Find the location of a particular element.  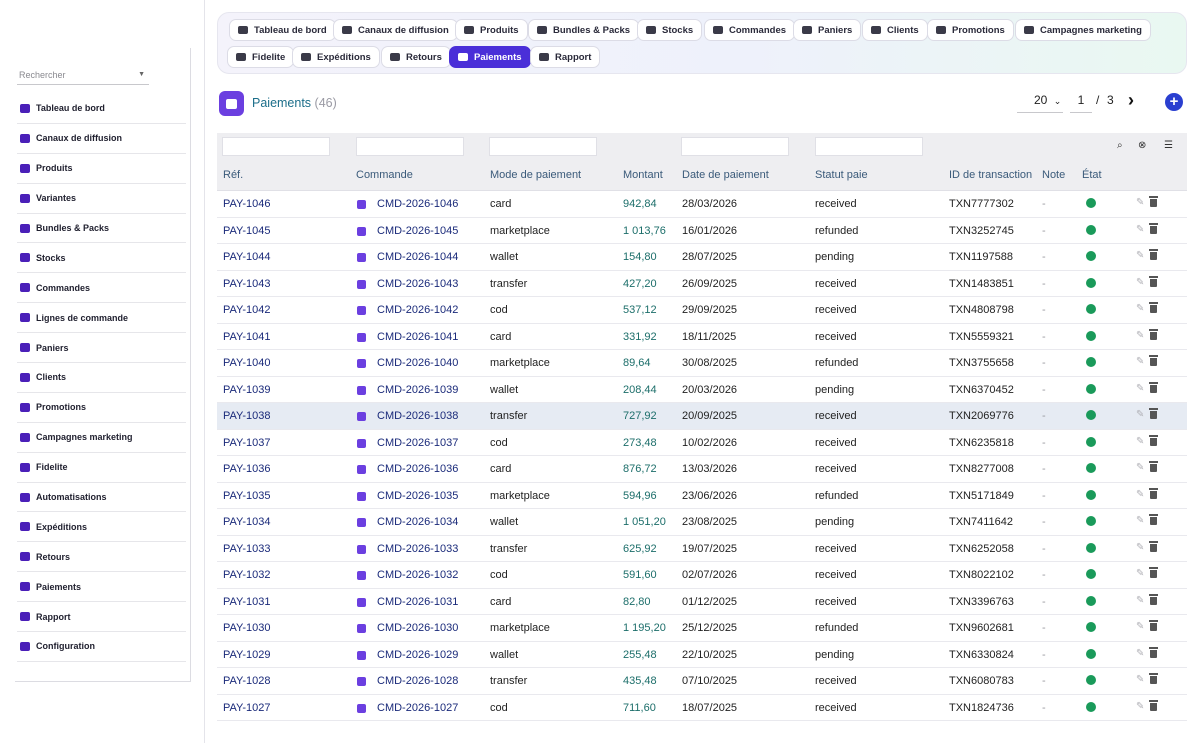

order-link: CMD-2026-1046 is located at coordinates (418, 204).